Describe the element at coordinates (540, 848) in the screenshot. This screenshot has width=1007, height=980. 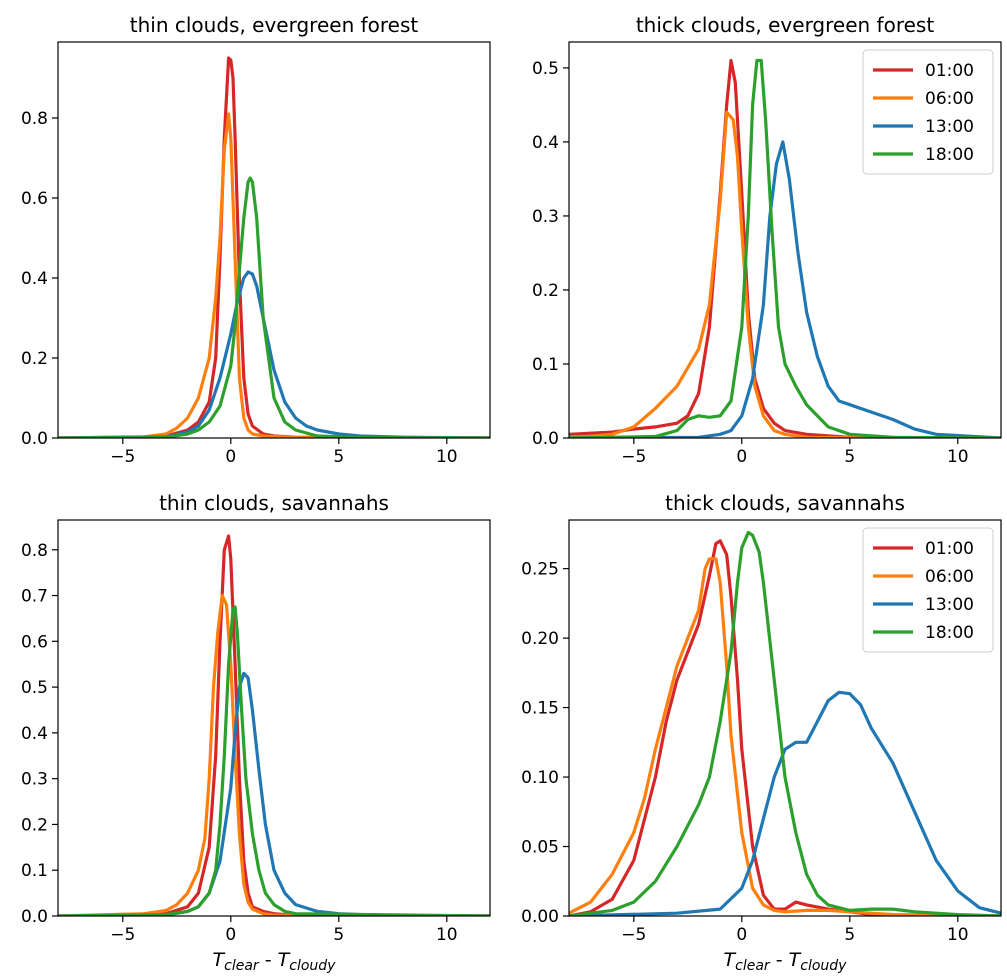
I see `y-tick-label: 0.05` at that location.